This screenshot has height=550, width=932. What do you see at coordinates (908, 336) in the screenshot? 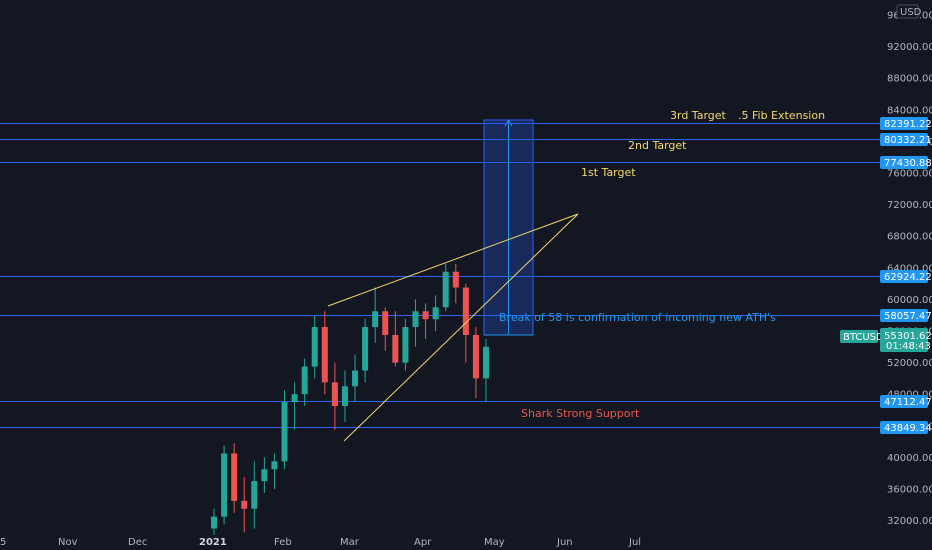
I see `last-price-value: 55301.62` at bounding box center [908, 336].